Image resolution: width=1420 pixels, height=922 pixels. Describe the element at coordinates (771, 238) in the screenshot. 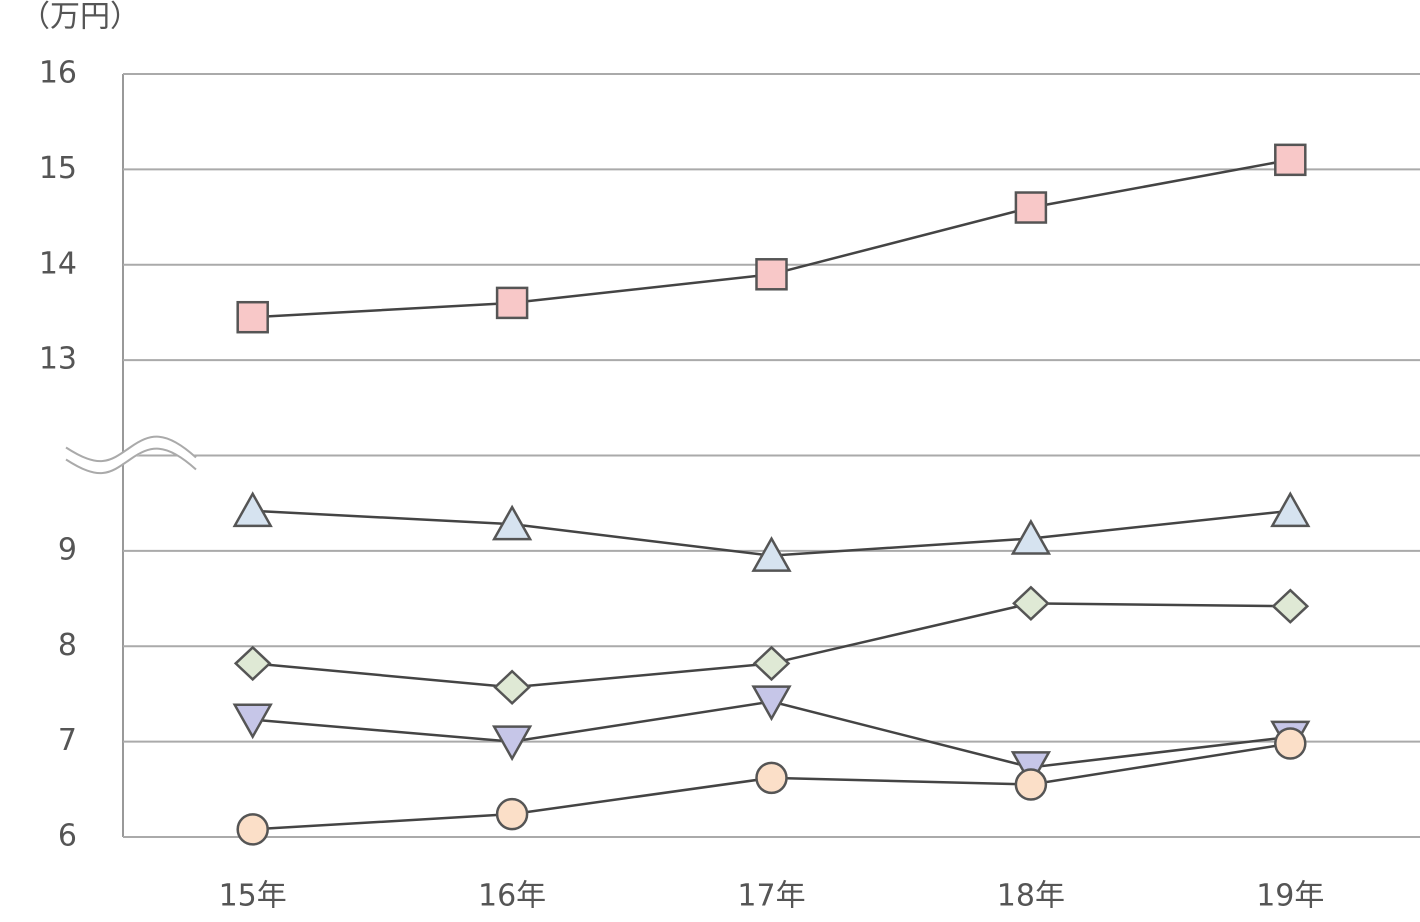

I see `series-line` at that location.